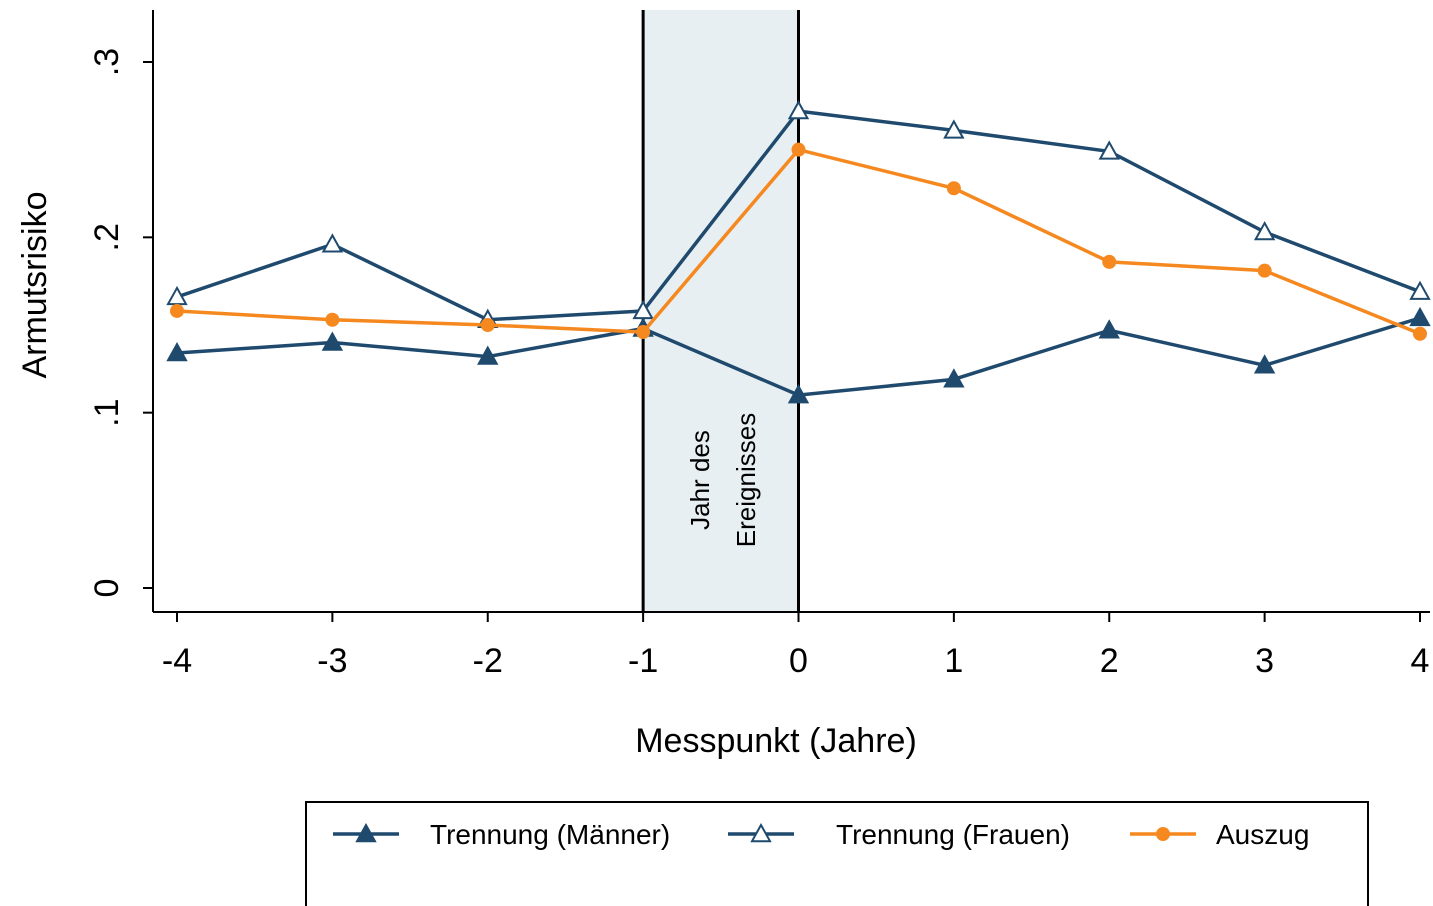 This screenshot has height=906, width=1433. I want to click on legend-box, so click(837, 853).